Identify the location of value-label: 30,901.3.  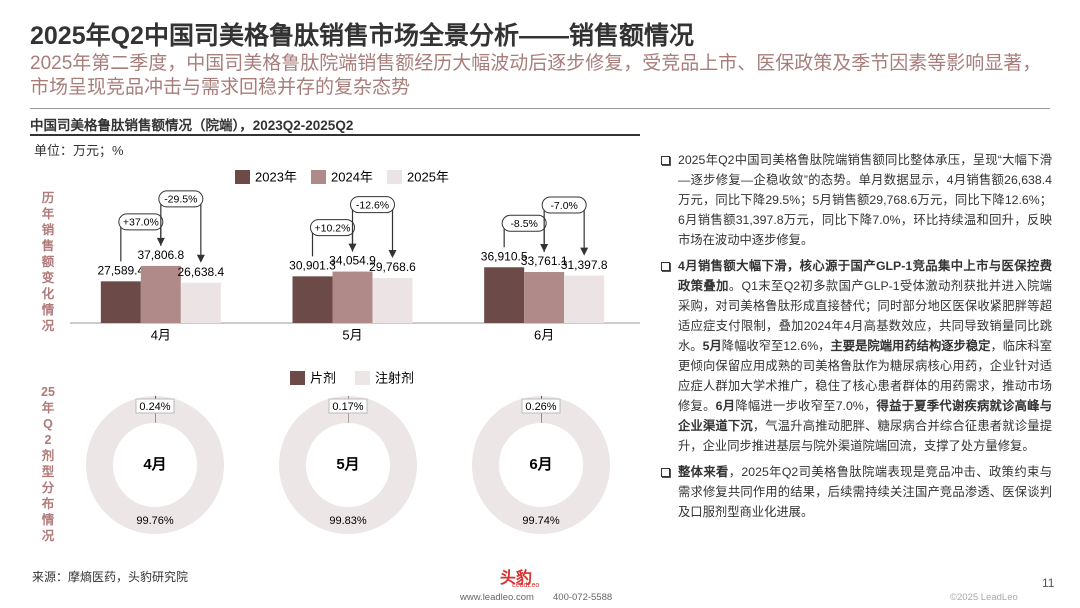
(312, 266).